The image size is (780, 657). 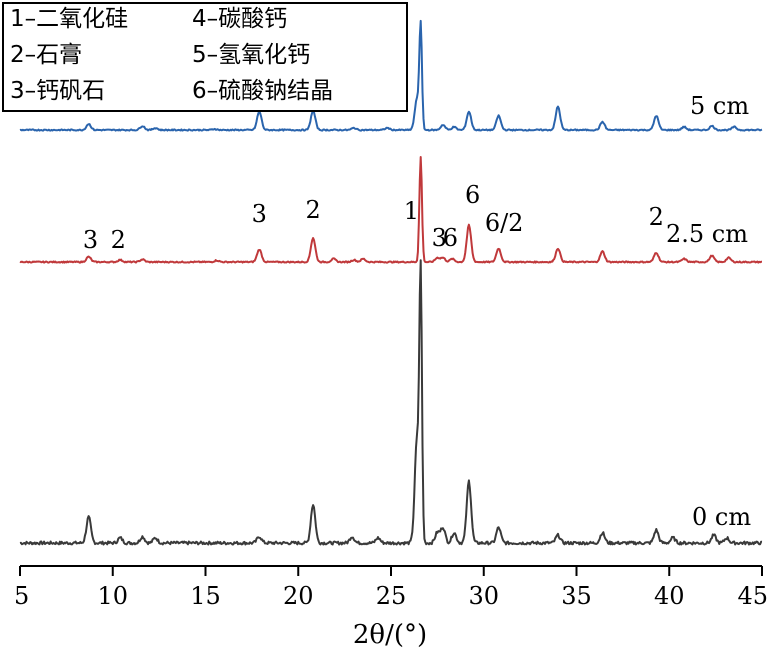 I want to click on legend-item-5: 5–氢氧化钙, so click(x=251, y=55).